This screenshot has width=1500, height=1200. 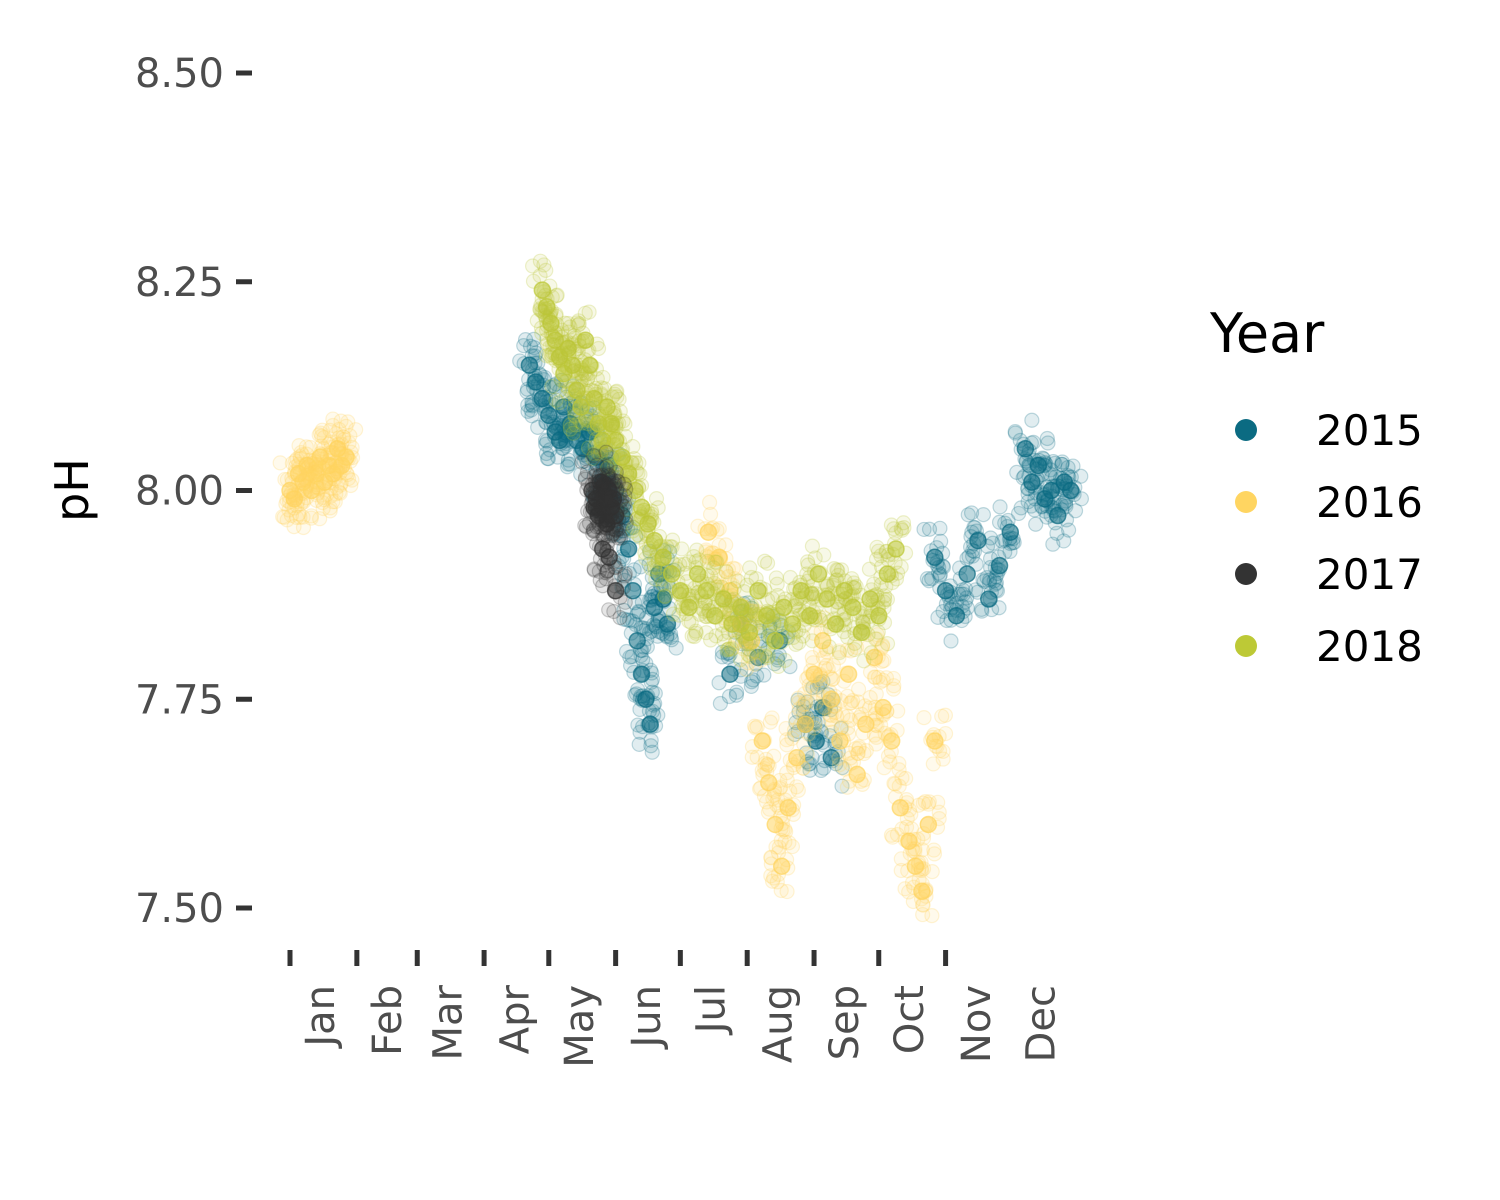 I want to click on series-2018, so click(x=719, y=464).